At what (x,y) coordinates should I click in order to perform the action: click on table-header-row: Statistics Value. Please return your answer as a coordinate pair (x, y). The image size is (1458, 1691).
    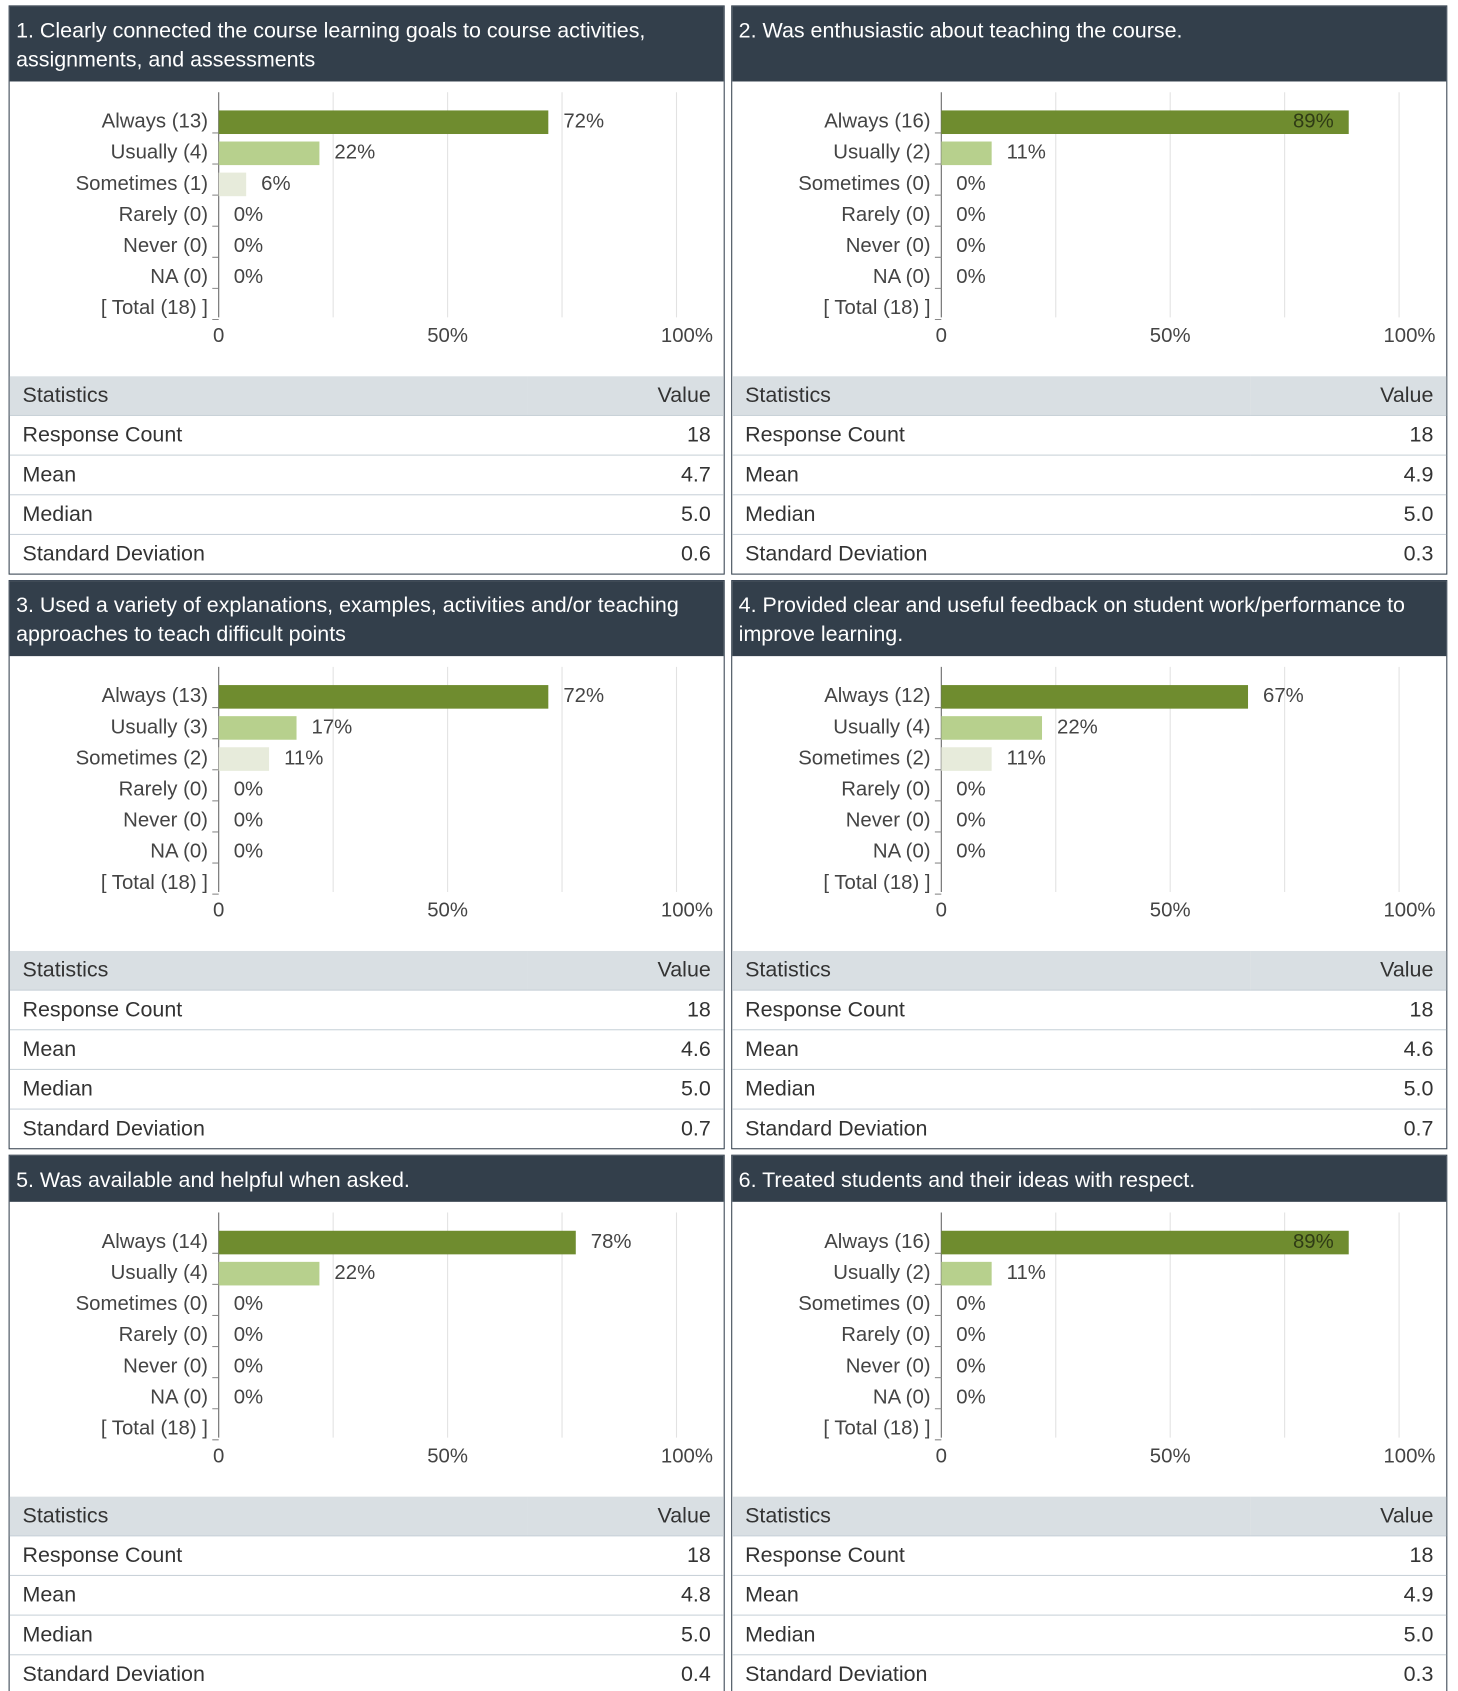
    Looking at the image, I should click on (1089, 970).